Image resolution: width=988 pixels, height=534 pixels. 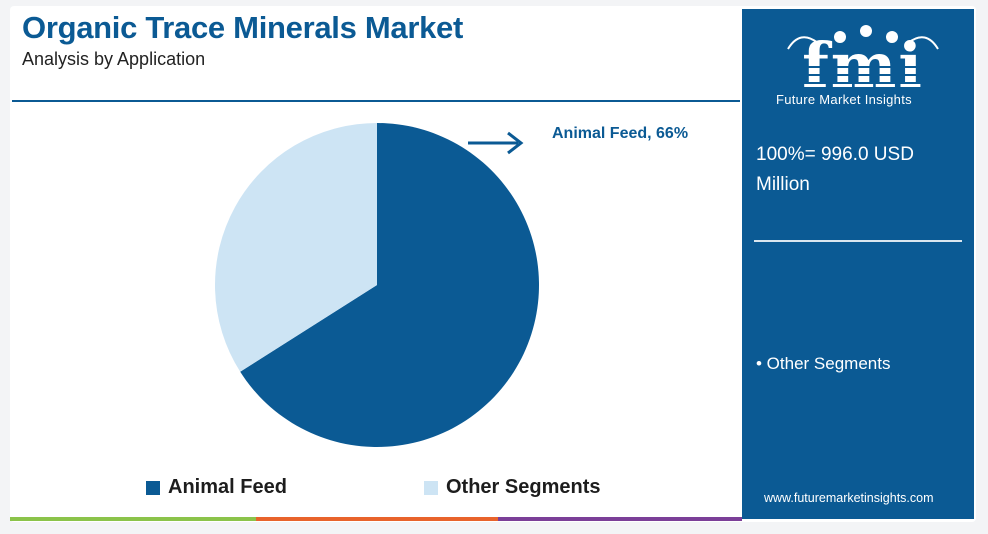 What do you see at coordinates (227, 487) in the screenshot?
I see `legend-label: Animal Feed` at bounding box center [227, 487].